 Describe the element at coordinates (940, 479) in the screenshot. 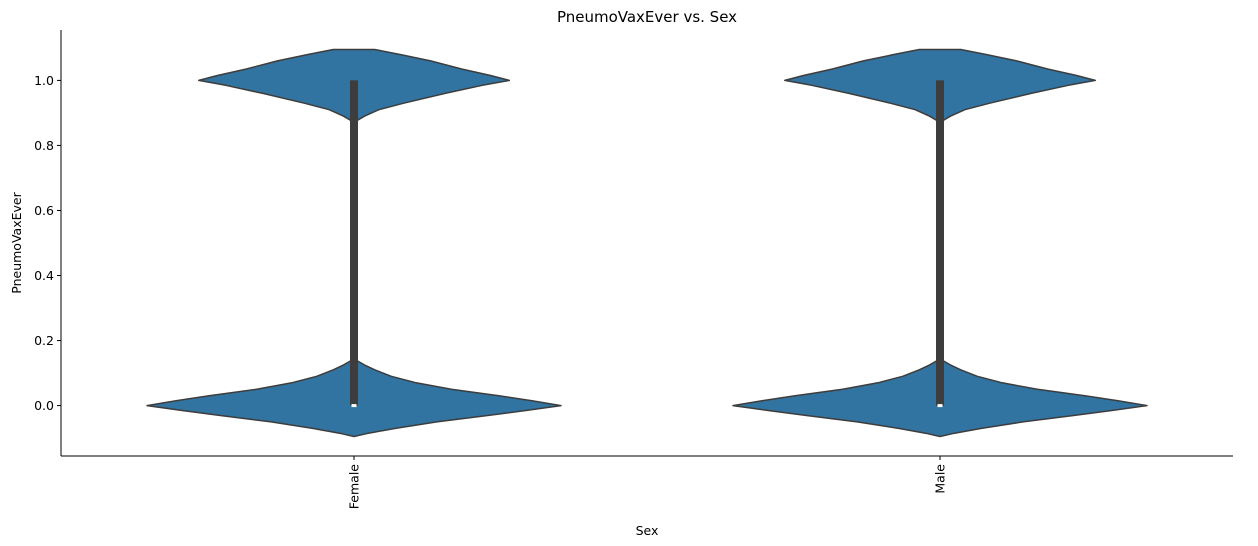

I see `x-tick-label: Male` at that location.